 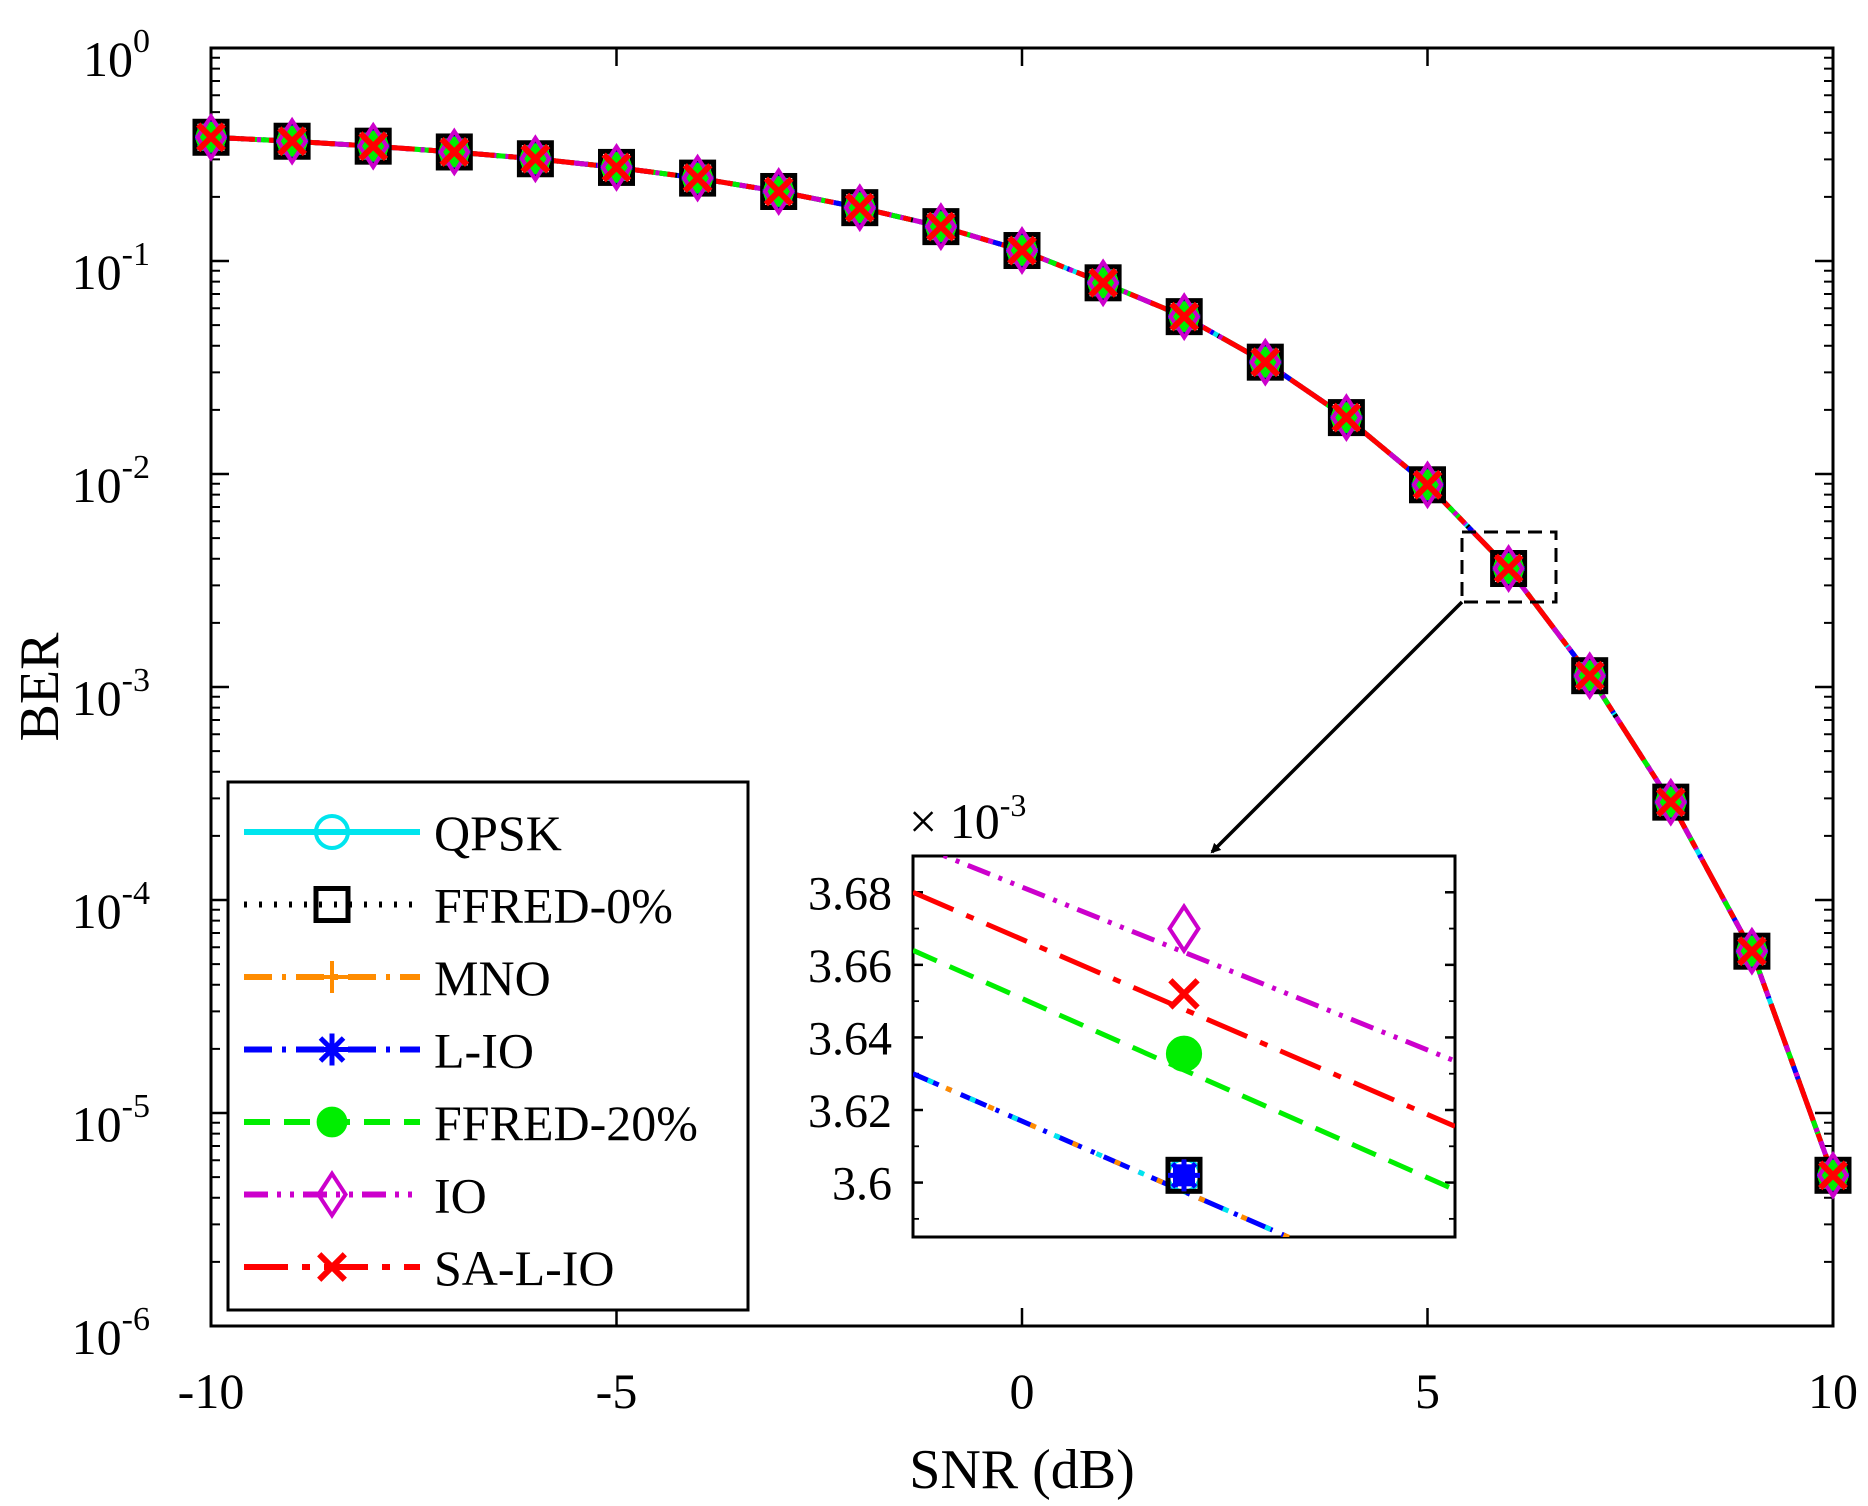 What do you see at coordinates (850, 1111) in the screenshot?
I see `inset-tick-label: 3.62` at bounding box center [850, 1111].